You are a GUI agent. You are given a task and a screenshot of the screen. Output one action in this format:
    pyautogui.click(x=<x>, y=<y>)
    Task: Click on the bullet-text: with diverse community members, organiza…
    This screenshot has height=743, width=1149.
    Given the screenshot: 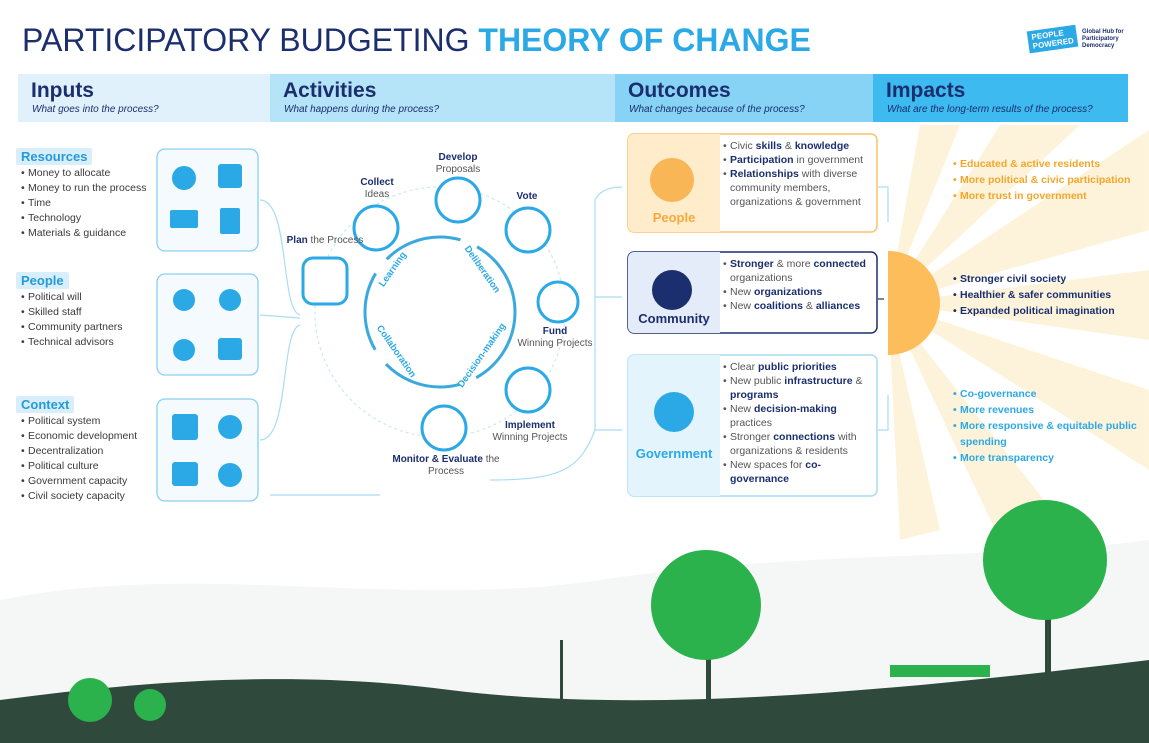 What is the action you would take?
    pyautogui.click(x=795, y=188)
    